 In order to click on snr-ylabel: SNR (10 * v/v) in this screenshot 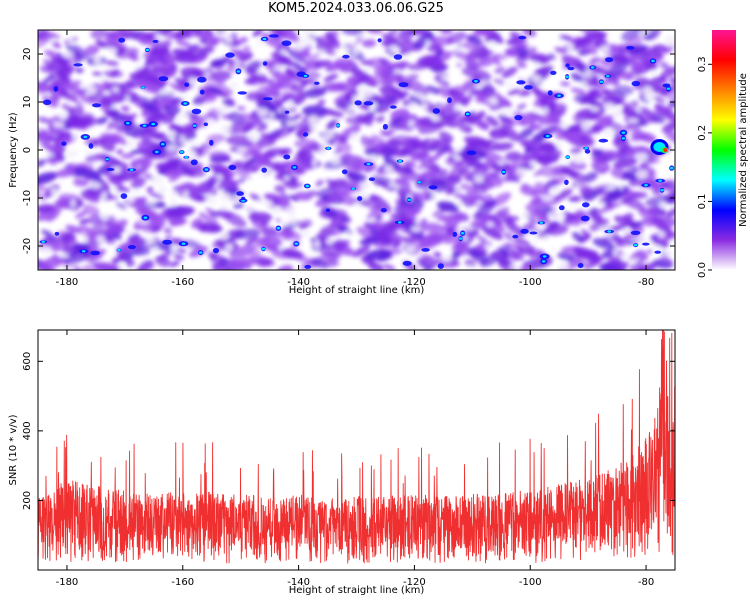, I will do `click(13, 449)`.